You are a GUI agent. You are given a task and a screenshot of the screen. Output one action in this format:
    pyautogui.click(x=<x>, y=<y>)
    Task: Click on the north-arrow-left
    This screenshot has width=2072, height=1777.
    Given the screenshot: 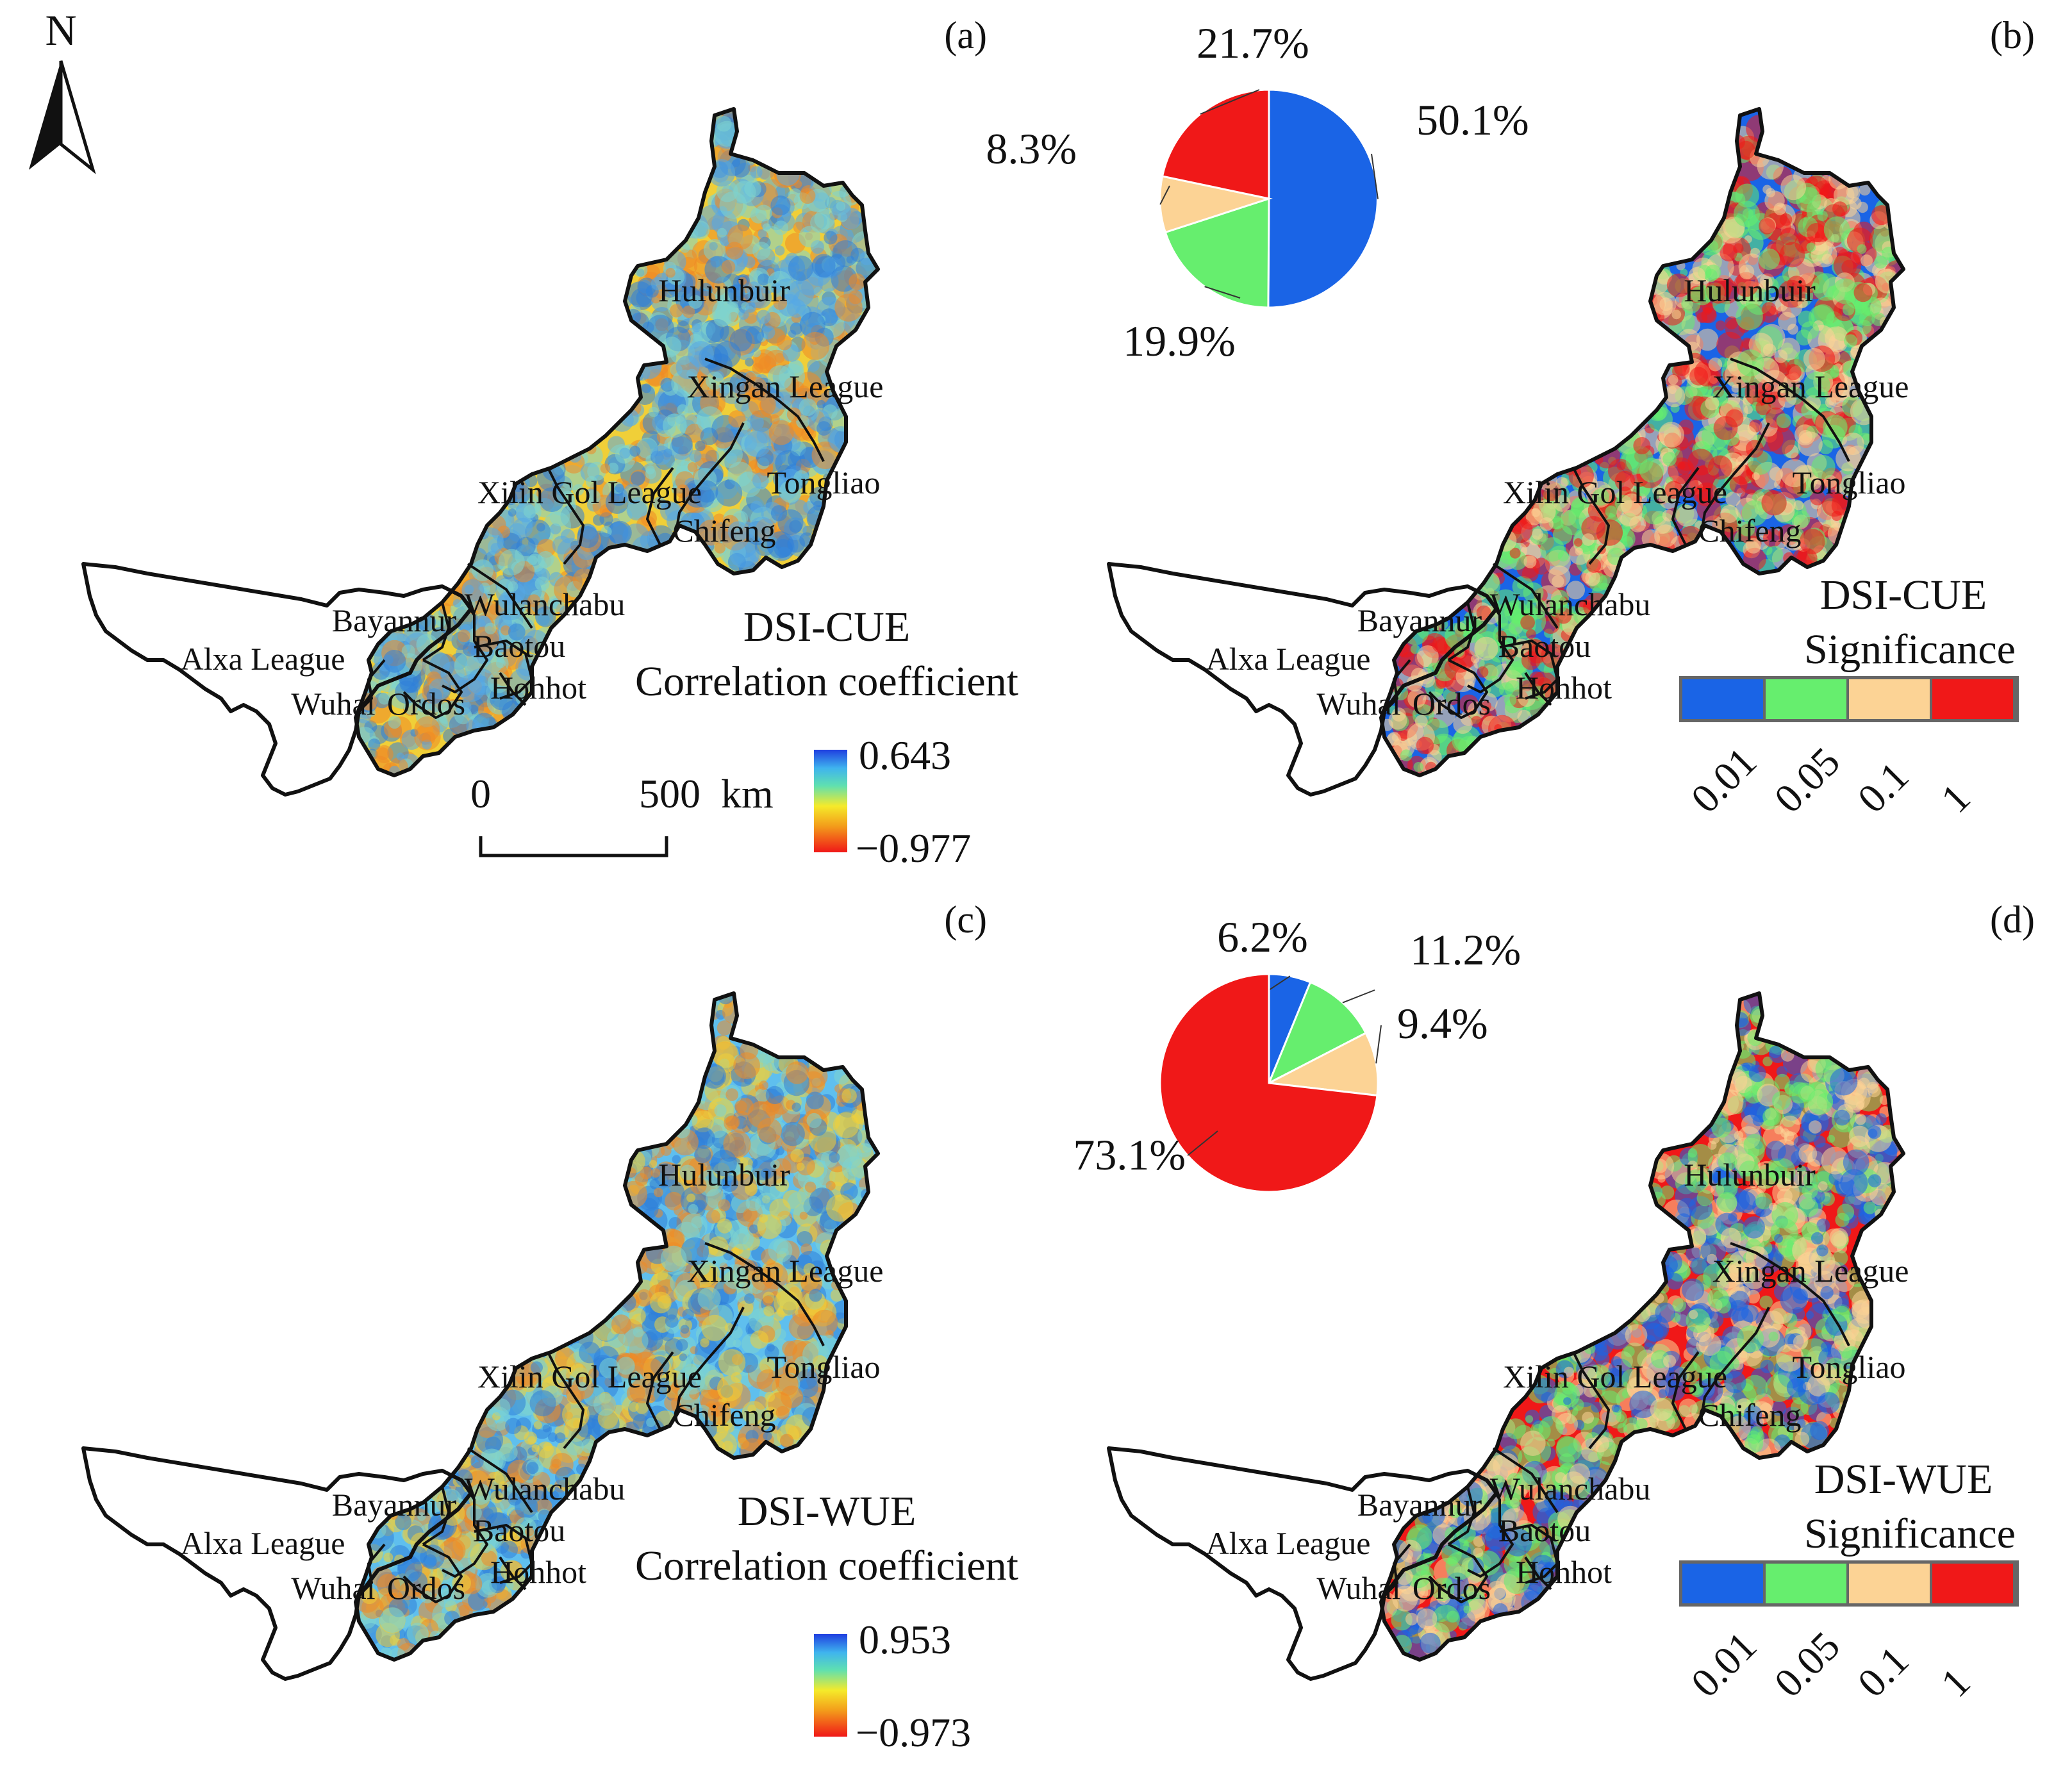 What is the action you would take?
    pyautogui.click(x=45, y=116)
    